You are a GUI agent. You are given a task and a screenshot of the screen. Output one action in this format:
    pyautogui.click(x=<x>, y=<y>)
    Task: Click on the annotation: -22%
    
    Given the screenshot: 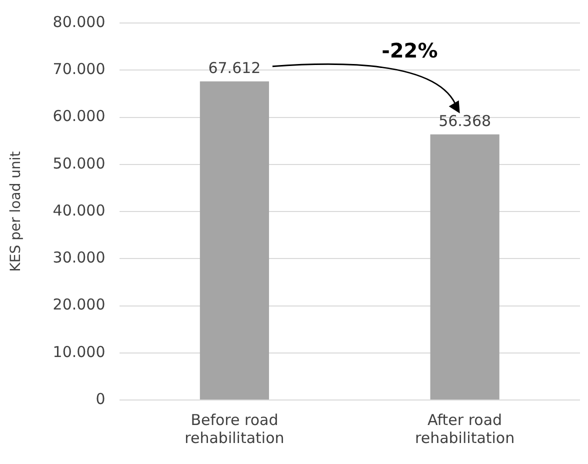 What is the action you would take?
    pyautogui.click(x=410, y=50)
    